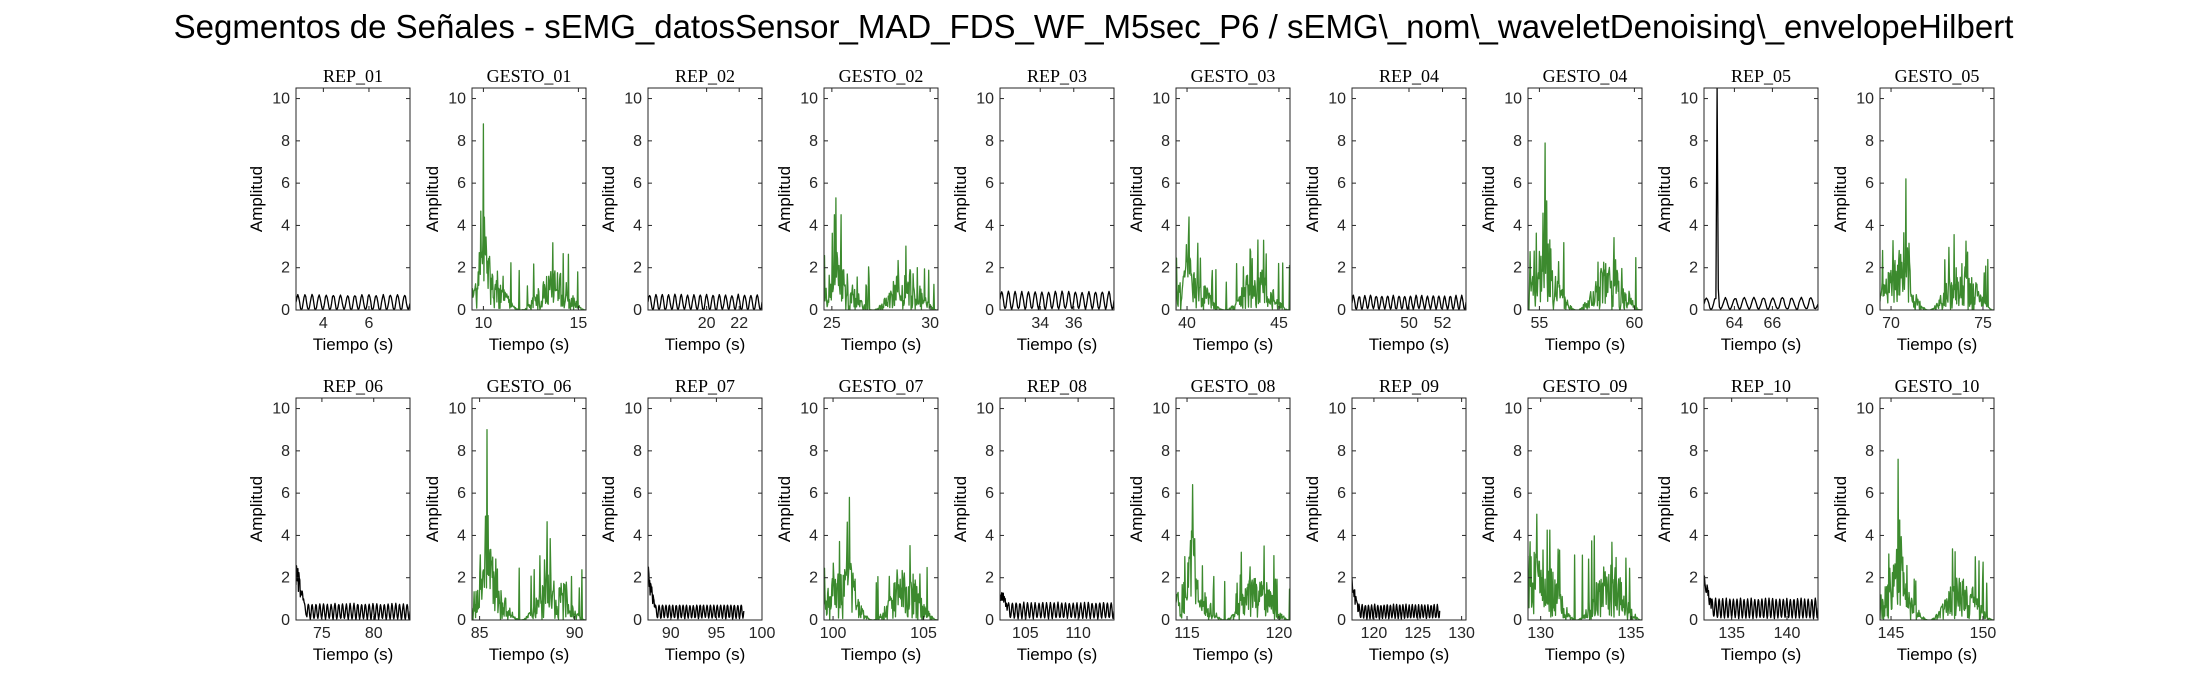  What do you see at coordinates (705, 386) in the screenshot?
I see `subplot-title: REP_07` at bounding box center [705, 386].